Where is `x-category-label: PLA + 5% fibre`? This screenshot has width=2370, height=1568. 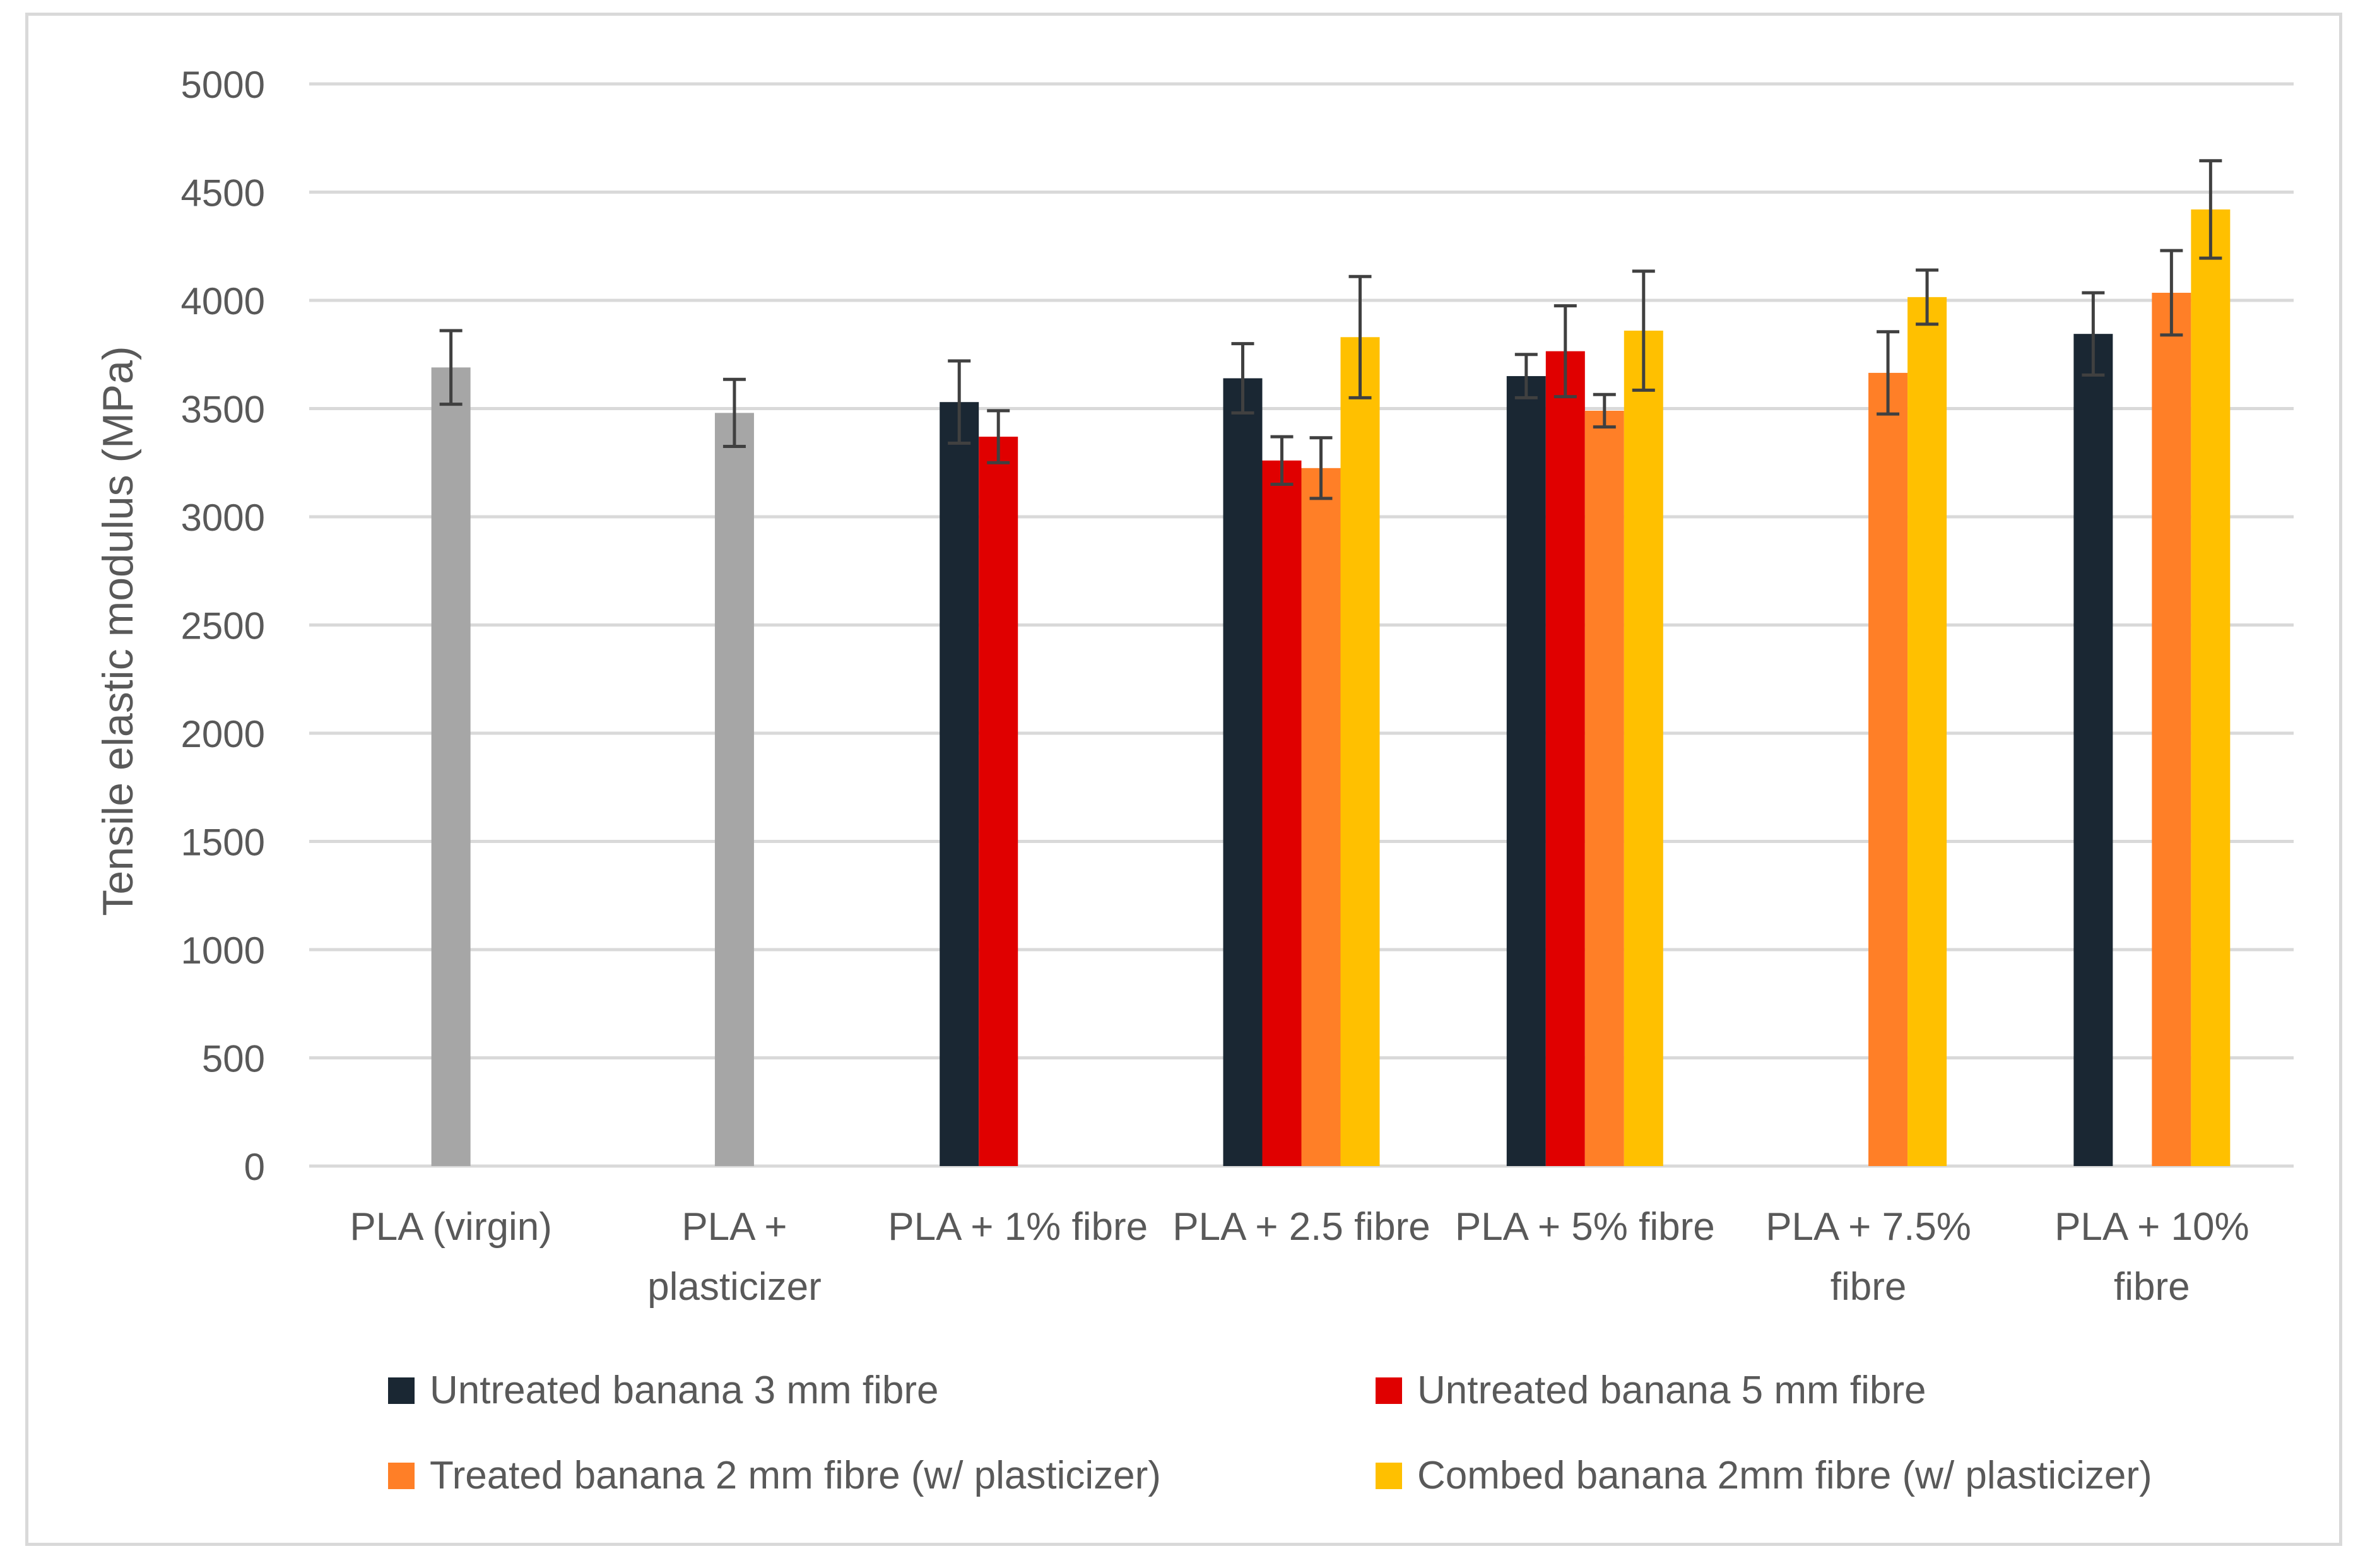 x-category-label: PLA + 5% fibre is located at coordinates (1585, 1227).